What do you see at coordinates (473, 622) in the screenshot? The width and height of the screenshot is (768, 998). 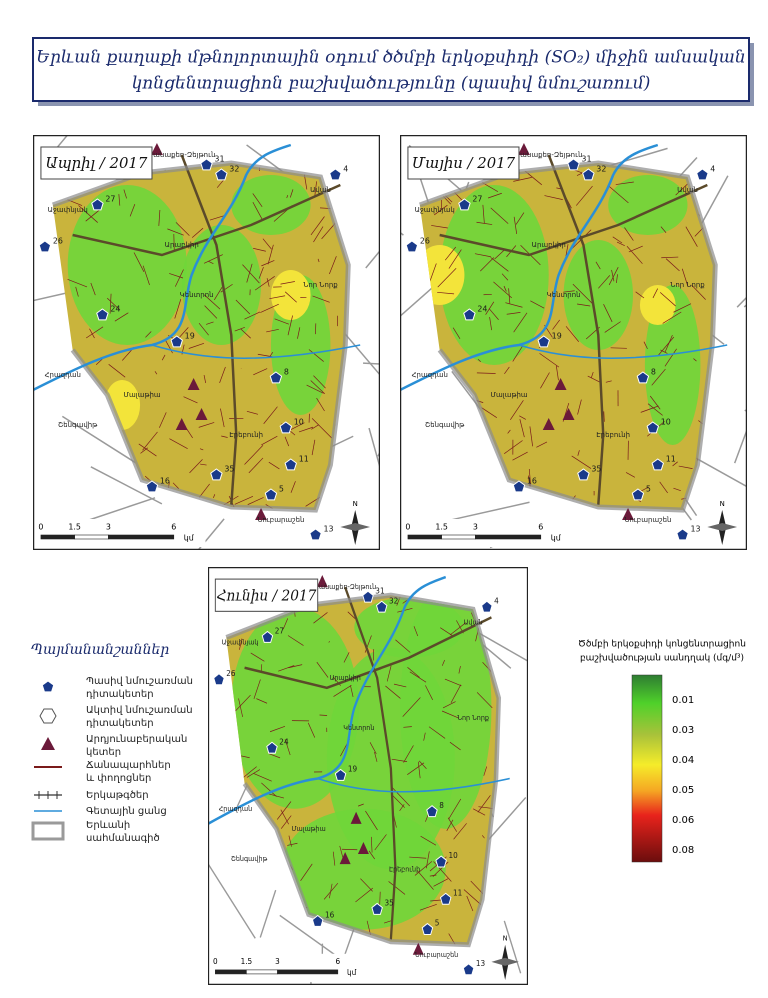 I see `district-label: Ավան` at bounding box center [473, 622].